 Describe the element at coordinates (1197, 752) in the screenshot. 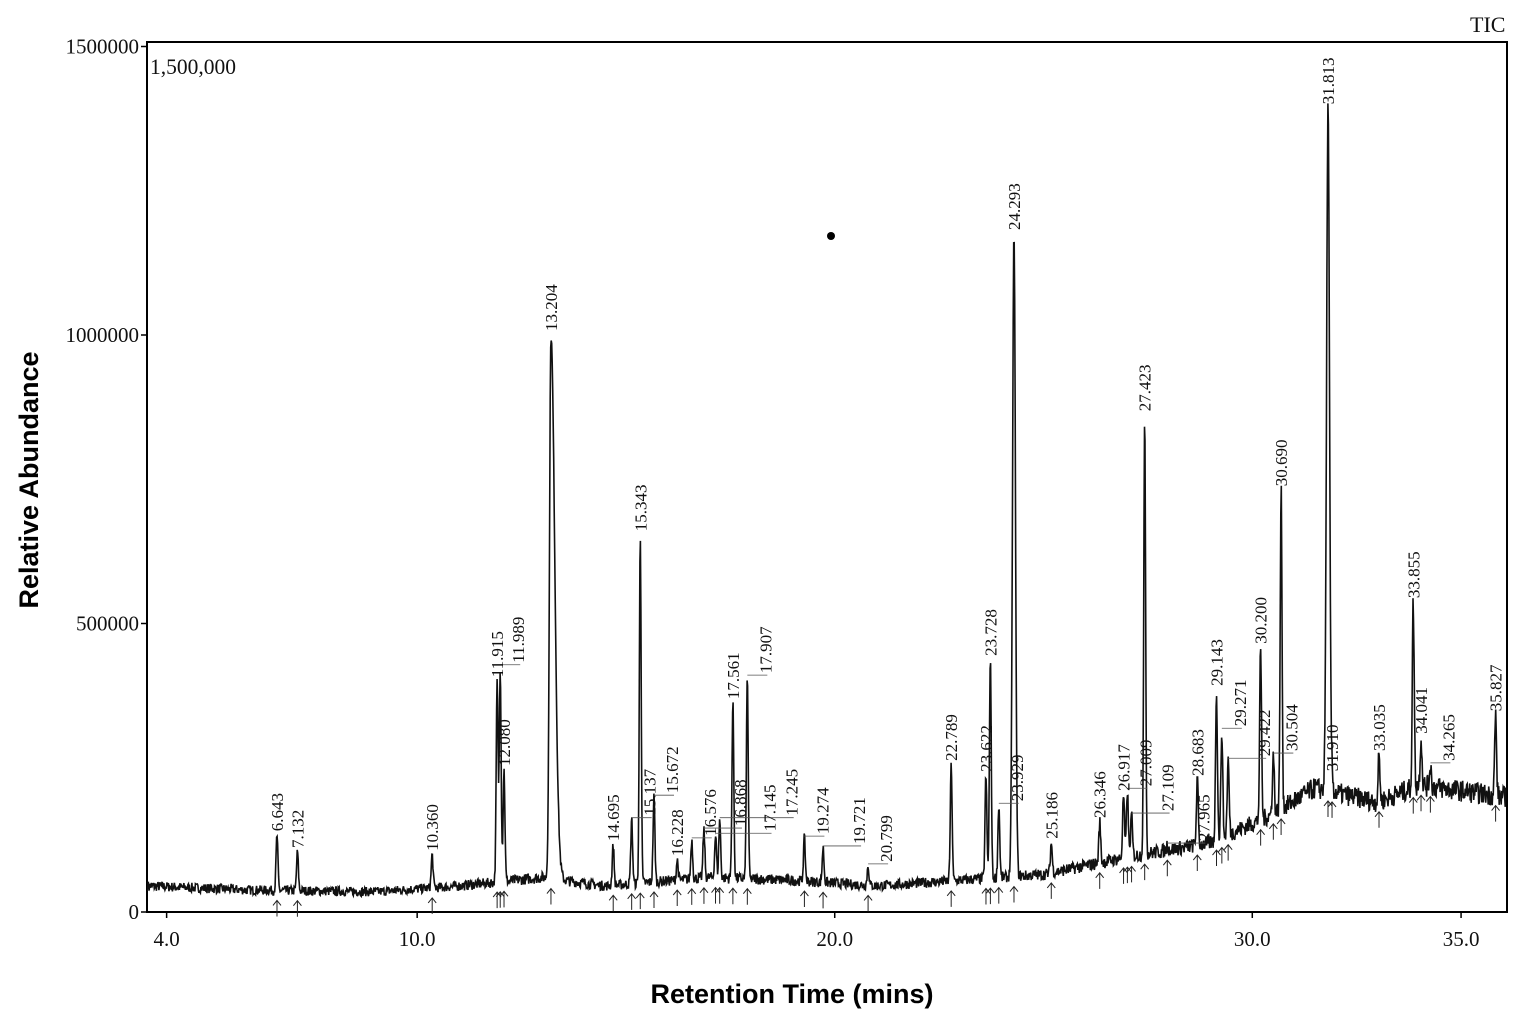

I see `peak-label: 28.683` at that location.